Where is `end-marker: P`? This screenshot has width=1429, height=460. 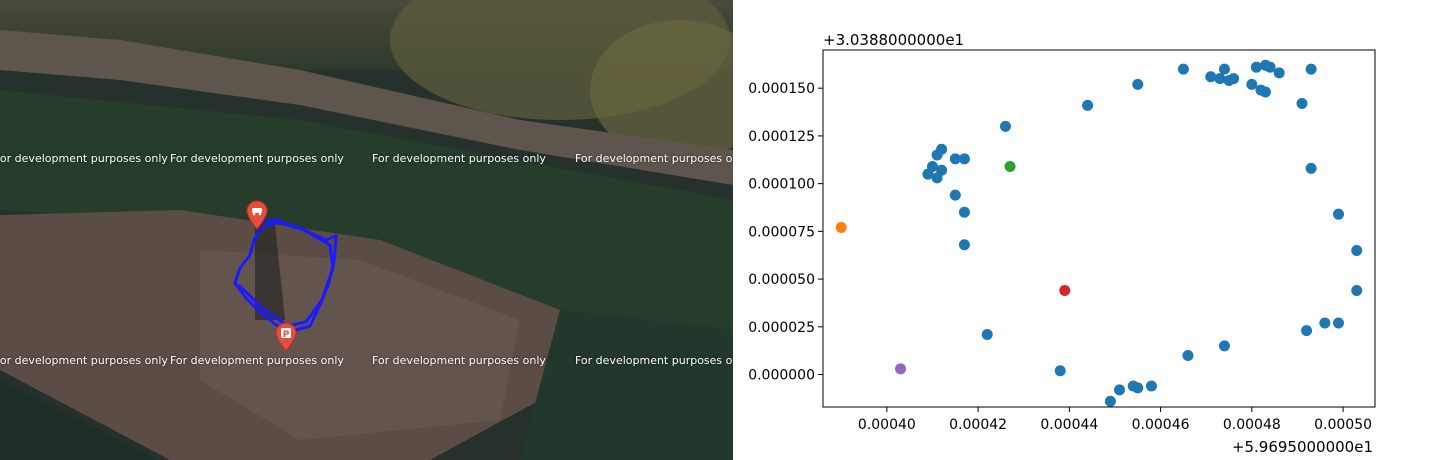 end-marker: P is located at coordinates (286, 337).